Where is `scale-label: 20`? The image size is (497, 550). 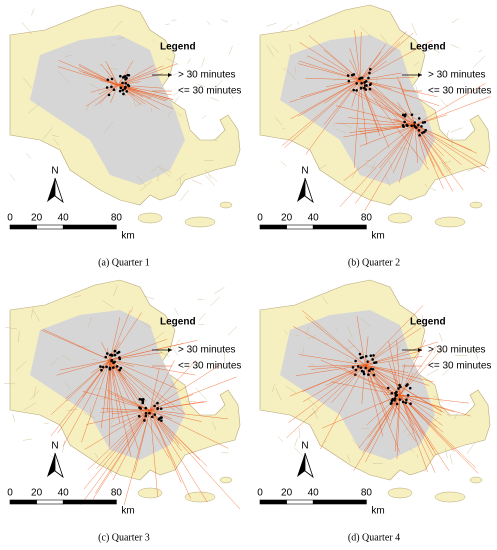 scale-label: 20 is located at coordinates (287, 218).